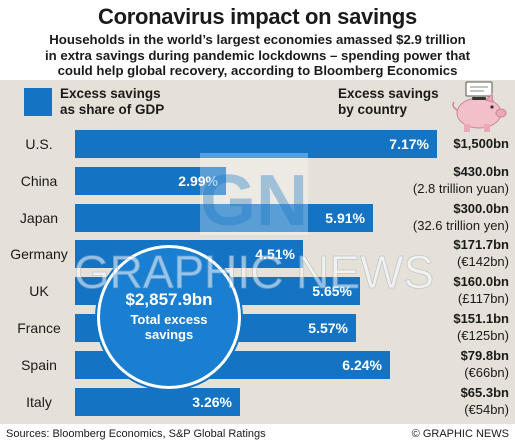 Image resolution: width=515 pixels, height=447 pixels. What do you see at coordinates (257, 402) in the screenshot?
I see `chart-row: Italy 3.26% $65.3bn (€54bn)` at bounding box center [257, 402].